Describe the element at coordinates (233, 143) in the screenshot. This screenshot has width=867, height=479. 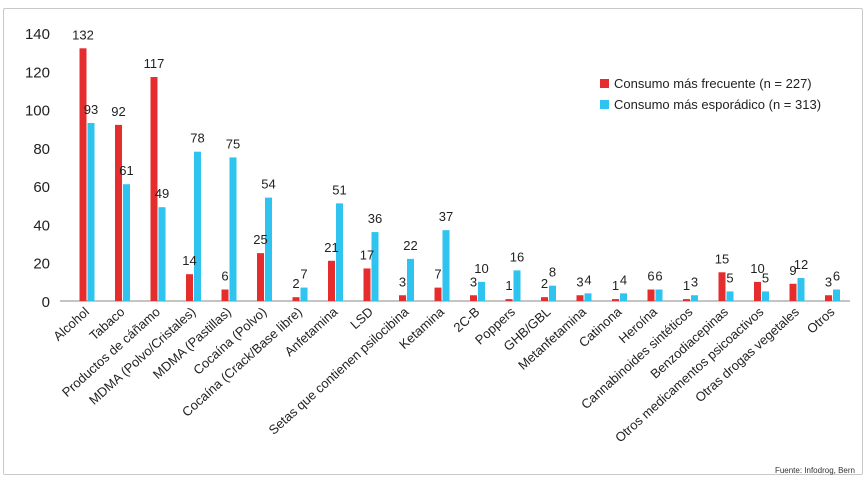
I see `data-label: 75` at that location.